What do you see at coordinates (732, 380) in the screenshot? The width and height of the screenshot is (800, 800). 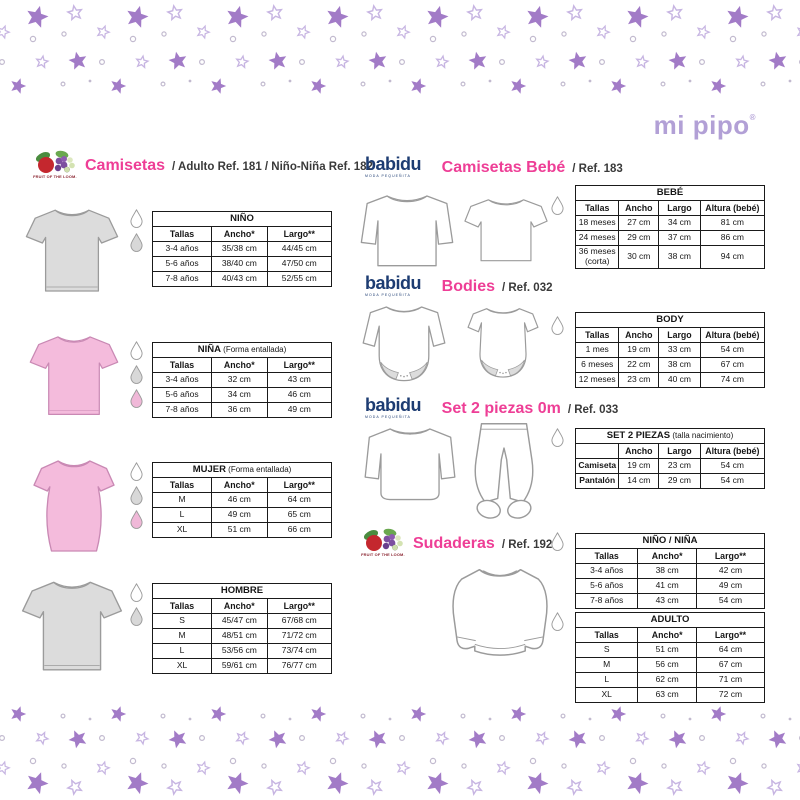 I see `table-cell: 74 cm` at bounding box center [732, 380].